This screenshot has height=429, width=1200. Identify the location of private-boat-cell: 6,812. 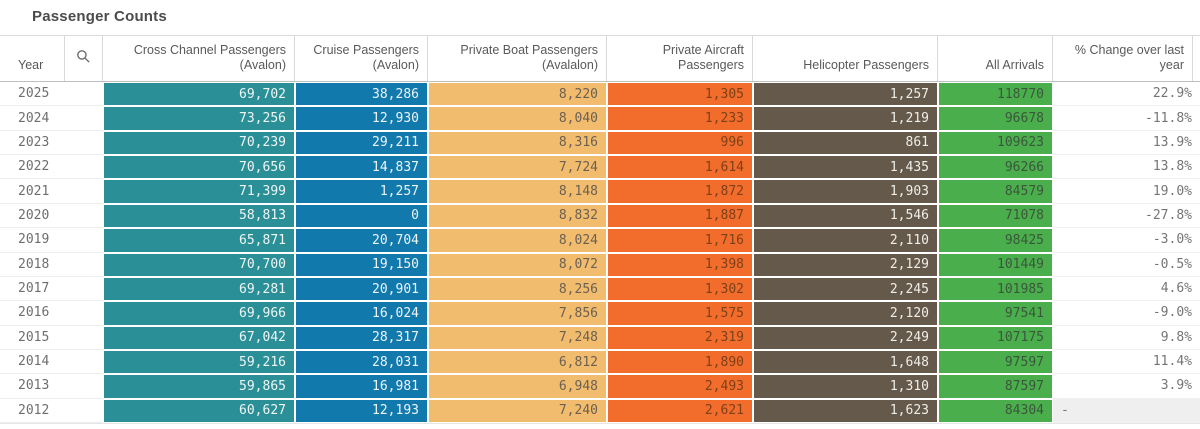
(517, 362).